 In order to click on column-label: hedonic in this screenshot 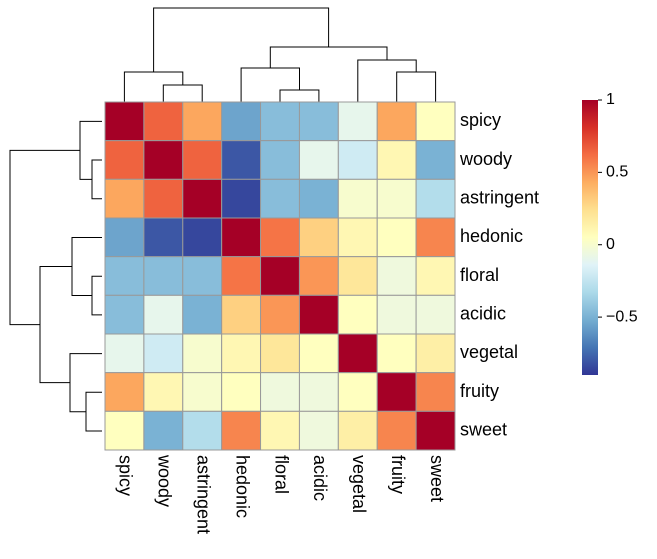, I will do `click(242, 486)`.